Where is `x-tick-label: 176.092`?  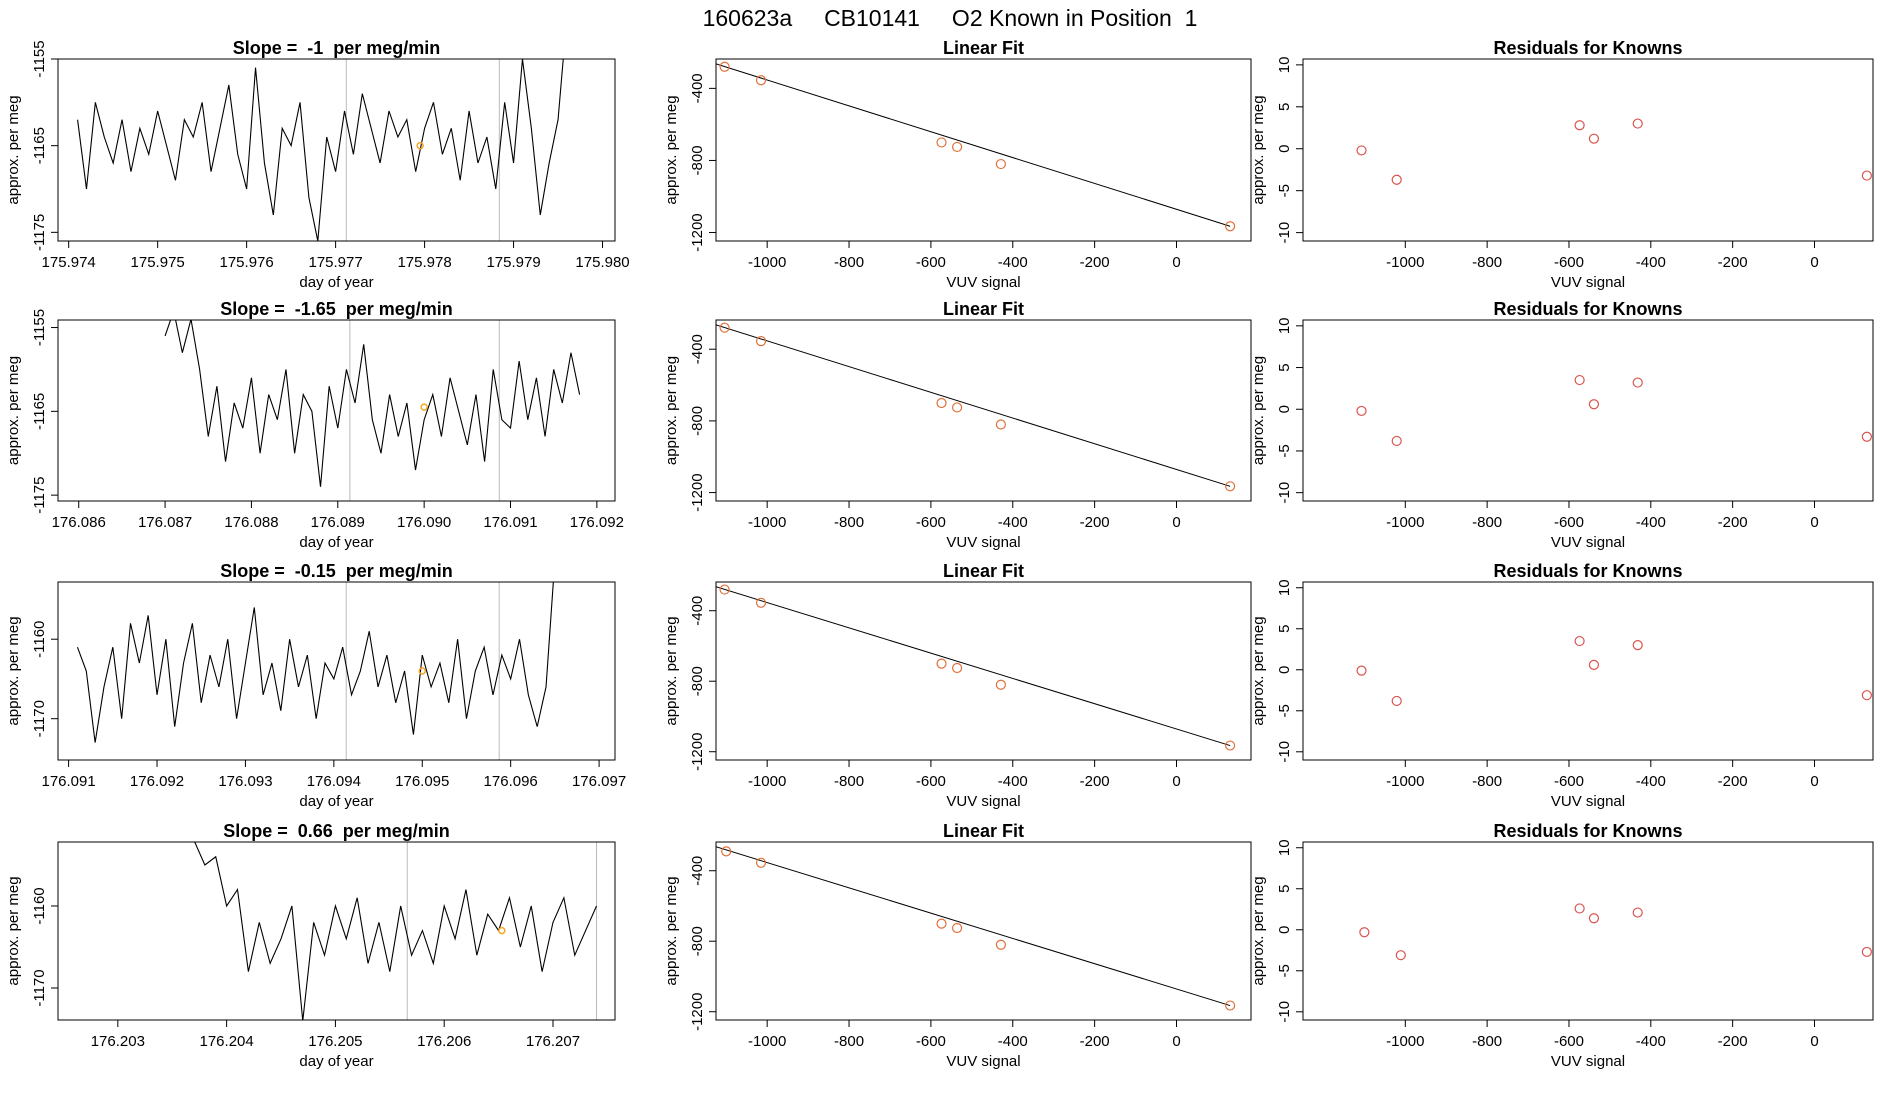
x-tick-label: 176.092 is located at coordinates (597, 522).